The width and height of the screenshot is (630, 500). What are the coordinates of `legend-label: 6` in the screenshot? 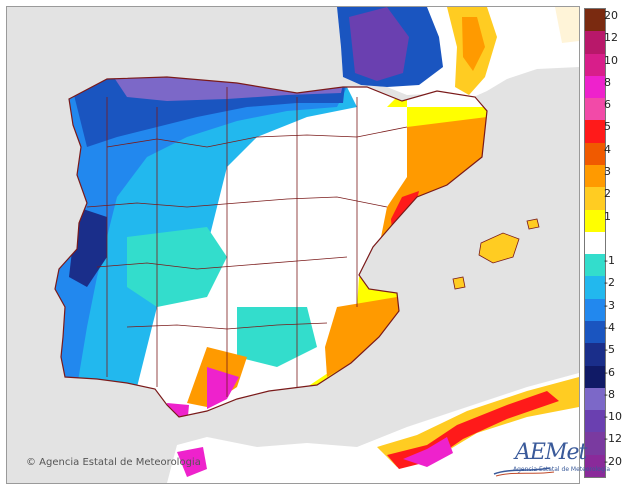 It's located at (607, 105).